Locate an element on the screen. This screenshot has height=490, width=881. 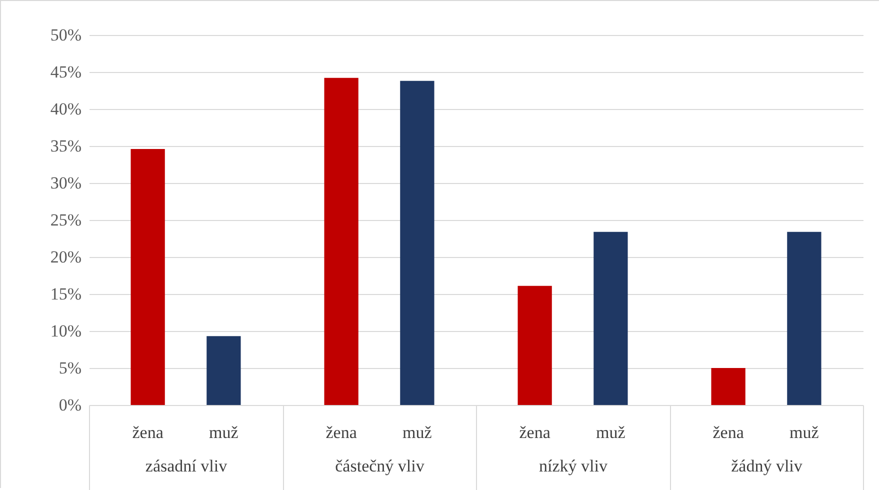
x-tick-label: nízký vliv is located at coordinates (573, 466).